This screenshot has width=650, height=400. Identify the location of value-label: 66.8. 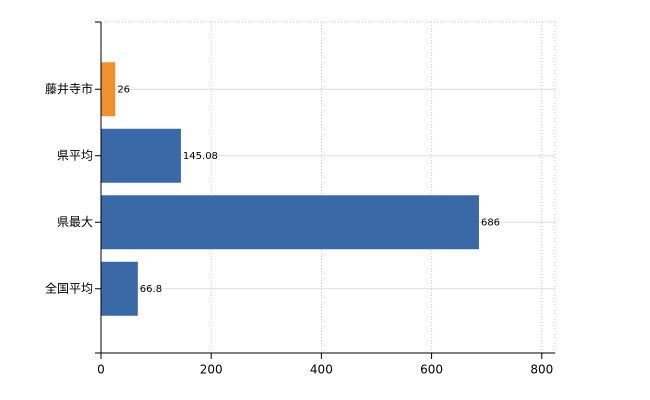
(151, 289).